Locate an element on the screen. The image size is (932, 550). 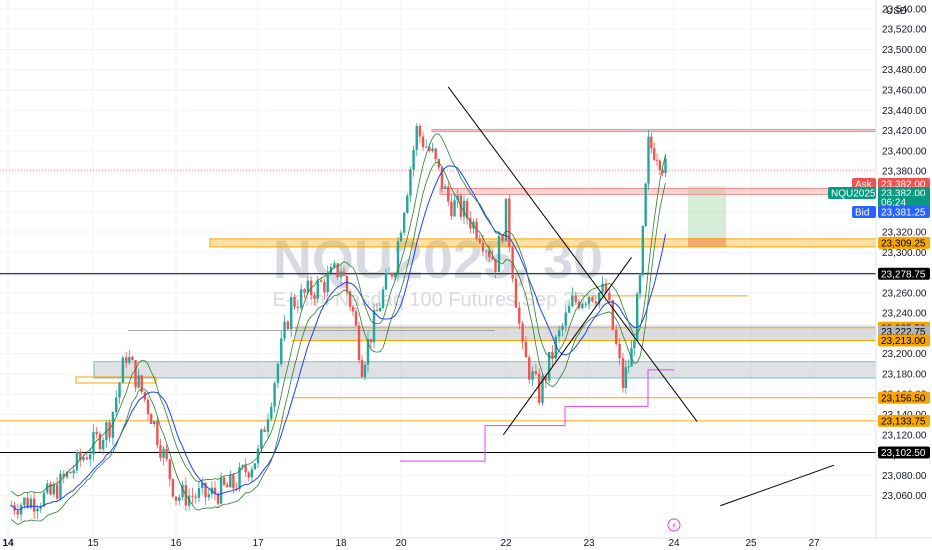
zone-grey-lower is located at coordinates (485, 370).